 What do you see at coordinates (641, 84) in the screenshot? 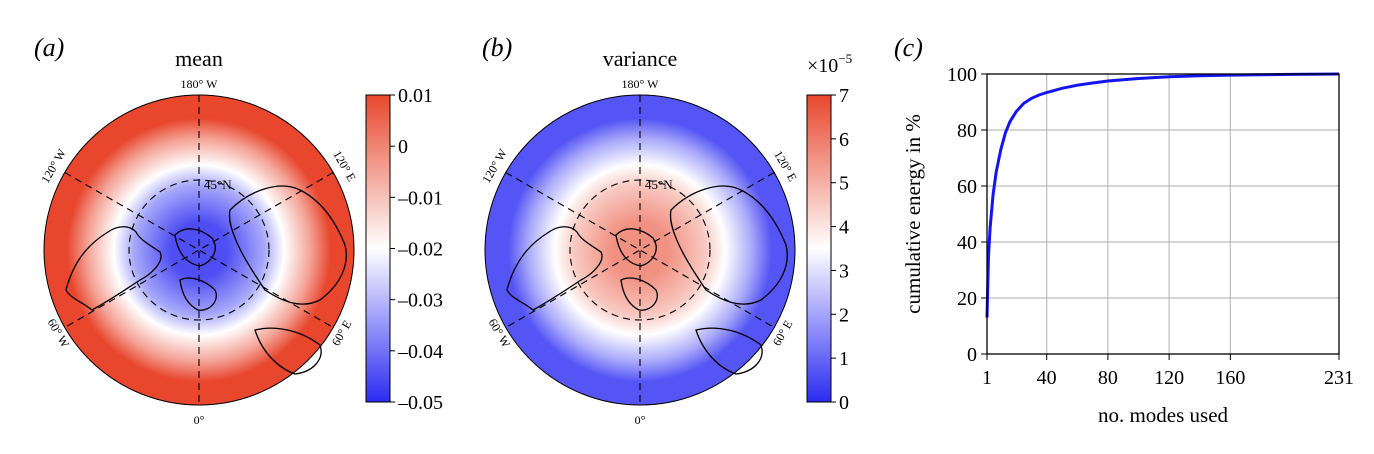
I see `map-b-label-top: 180° W` at bounding box center [641, 84].